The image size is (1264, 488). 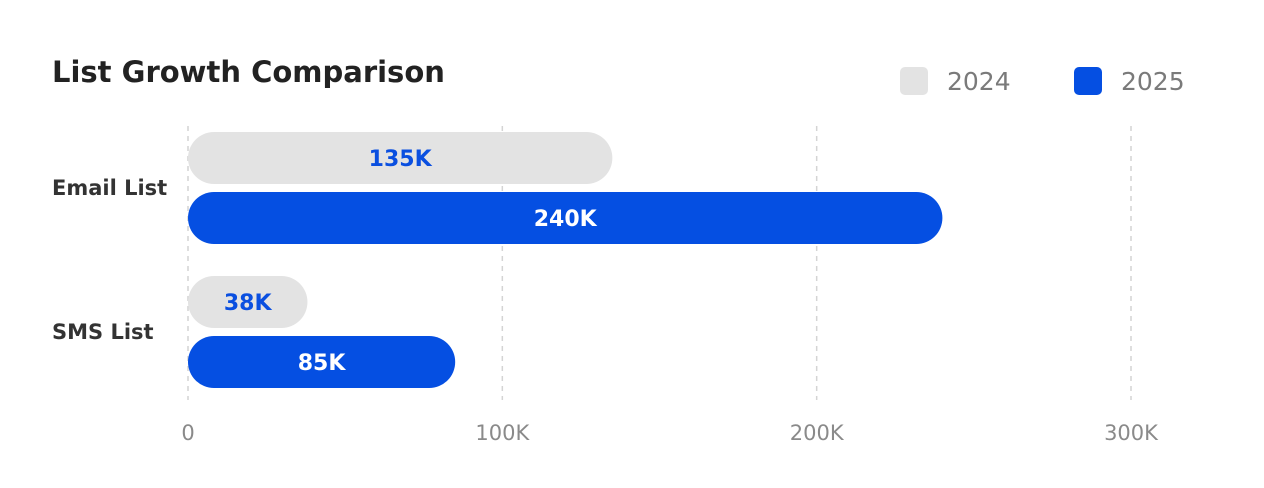 I want to click on category-labels: Email List SMS List, so click(x=109, y=260).